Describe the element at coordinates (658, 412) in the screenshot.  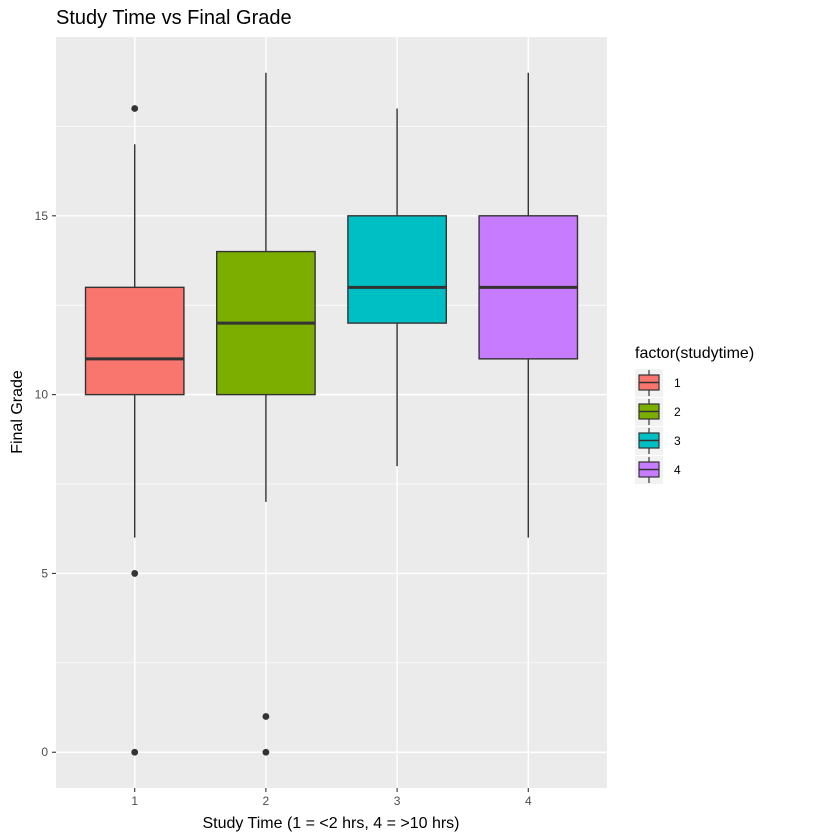
I see `legend-item: 2` at that location.